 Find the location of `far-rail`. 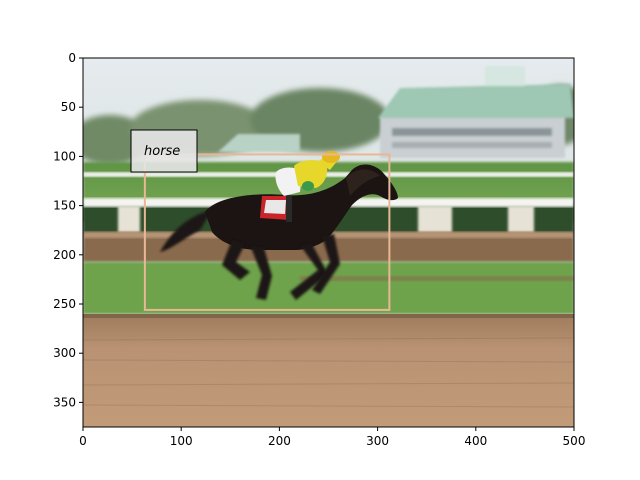

far-rail is located at coordinates (328, 174).